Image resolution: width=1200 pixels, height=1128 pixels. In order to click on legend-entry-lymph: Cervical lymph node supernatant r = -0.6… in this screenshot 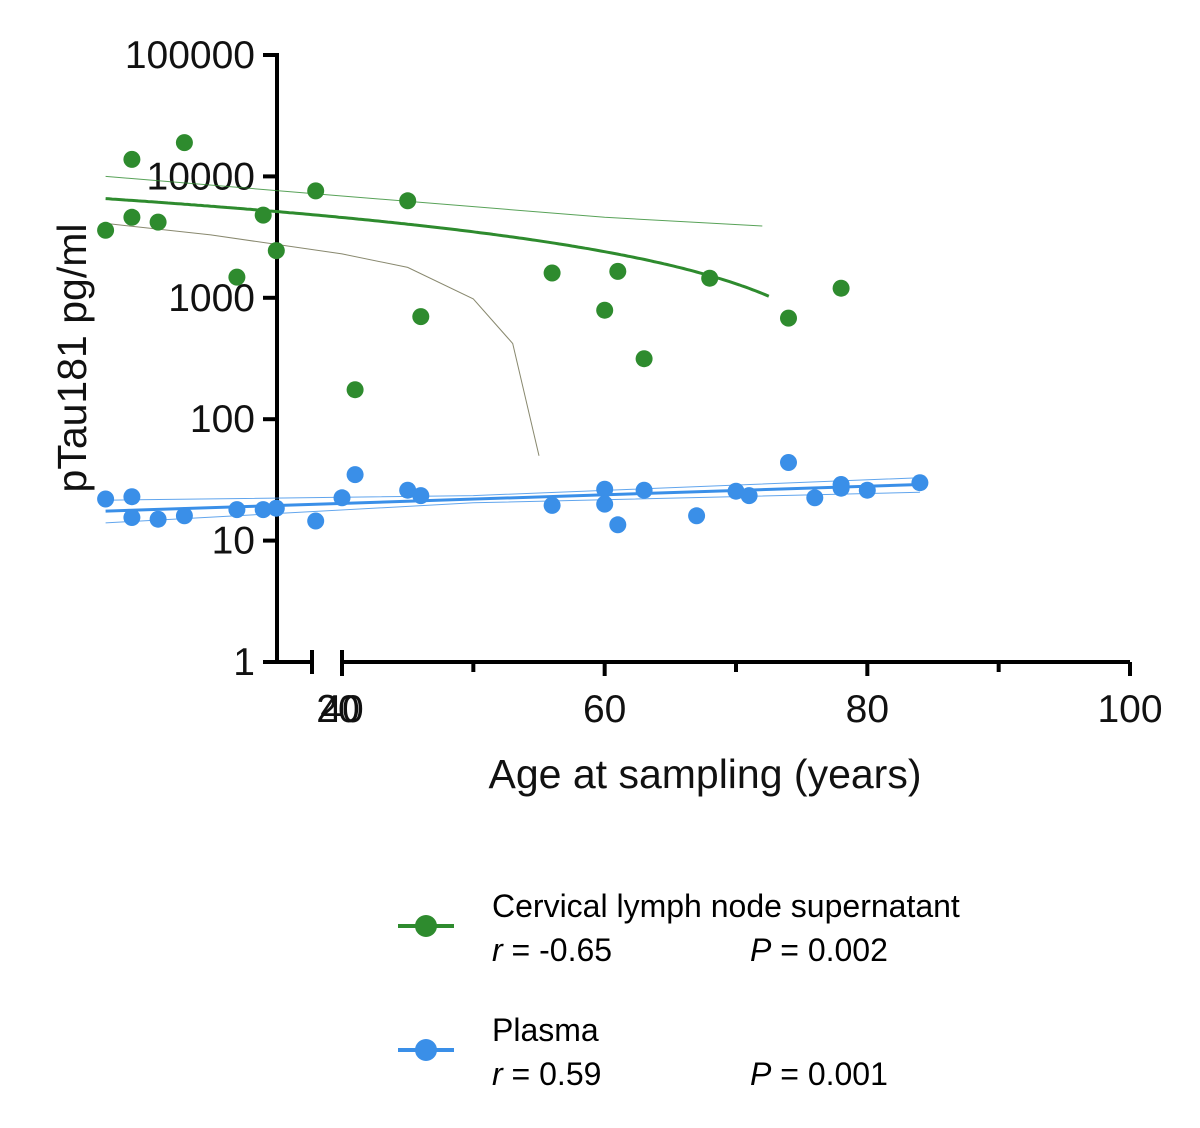, I will do `click(776, 944)`.